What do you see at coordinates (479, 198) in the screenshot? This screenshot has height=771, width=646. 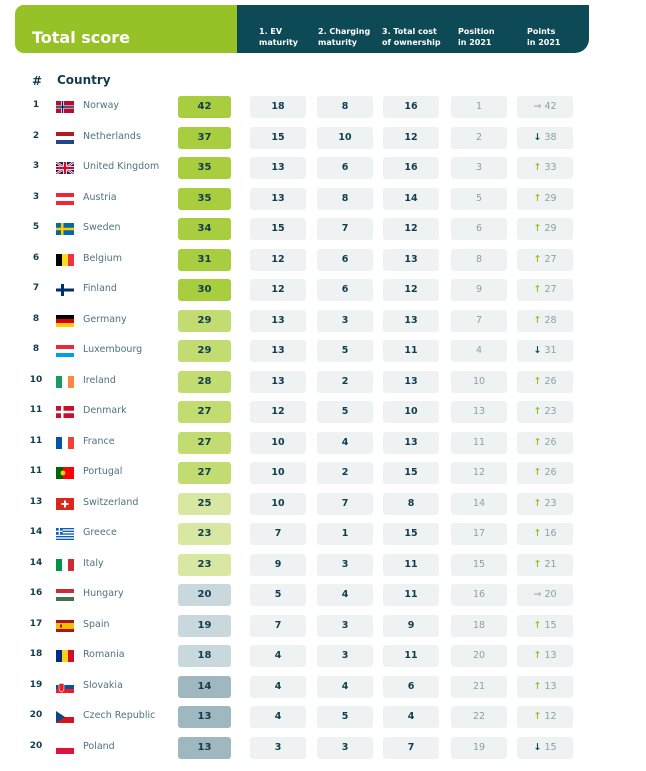 I see `position-2021-cell: 5` at bounding box center [479, 198].